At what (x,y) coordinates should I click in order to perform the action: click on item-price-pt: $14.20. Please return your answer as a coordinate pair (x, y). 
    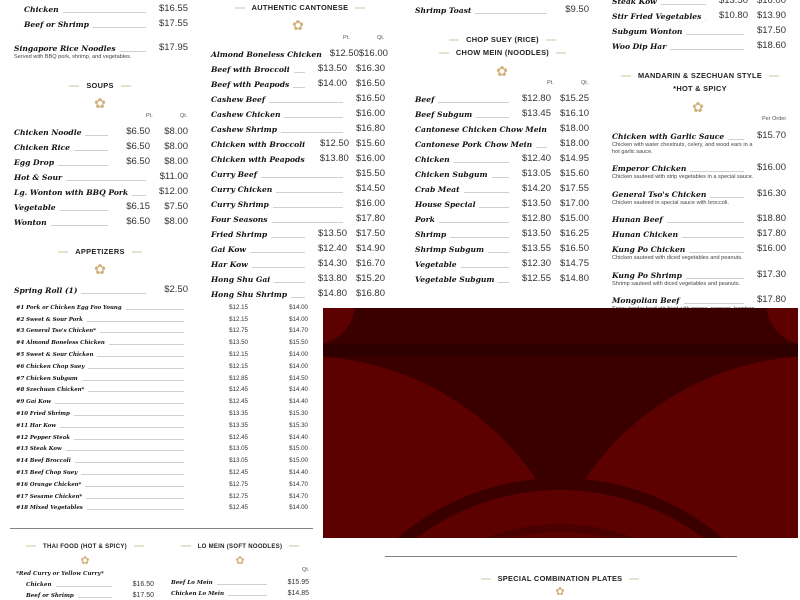
    Looking at the image, I should click on (536, 188).